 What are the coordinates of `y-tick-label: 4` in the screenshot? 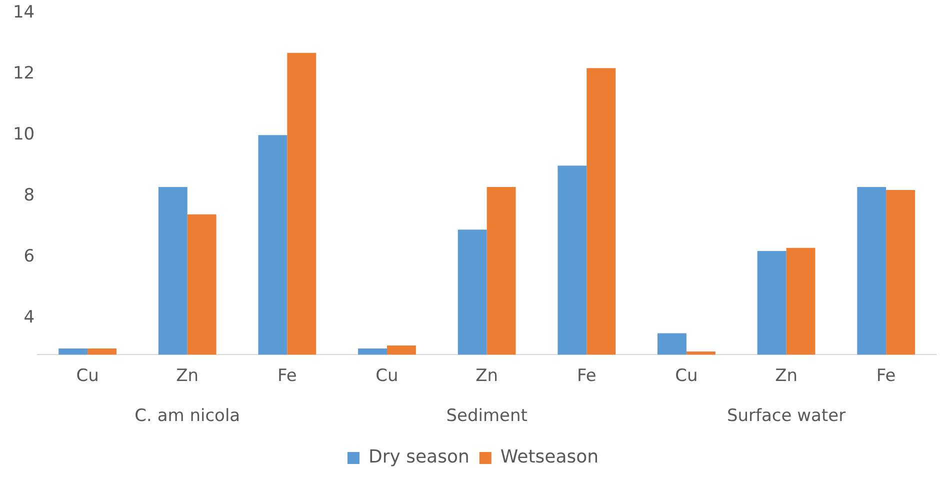 It's located at (29, 317).